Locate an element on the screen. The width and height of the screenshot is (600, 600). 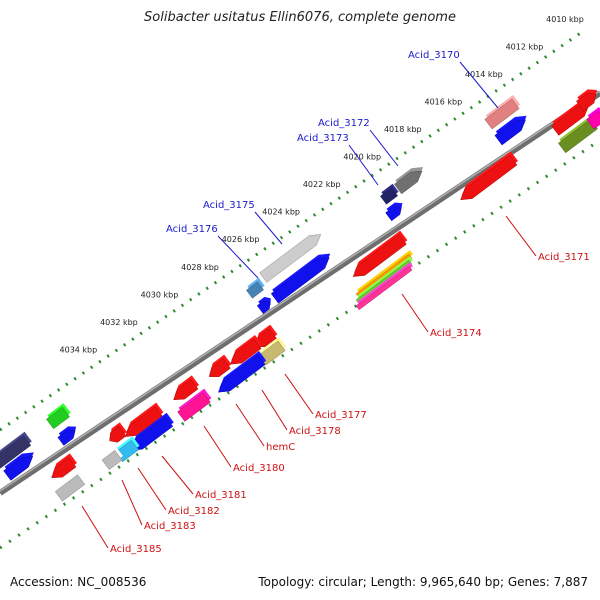
tick-label: 4032 kbp is located at coordinates (119, 322).